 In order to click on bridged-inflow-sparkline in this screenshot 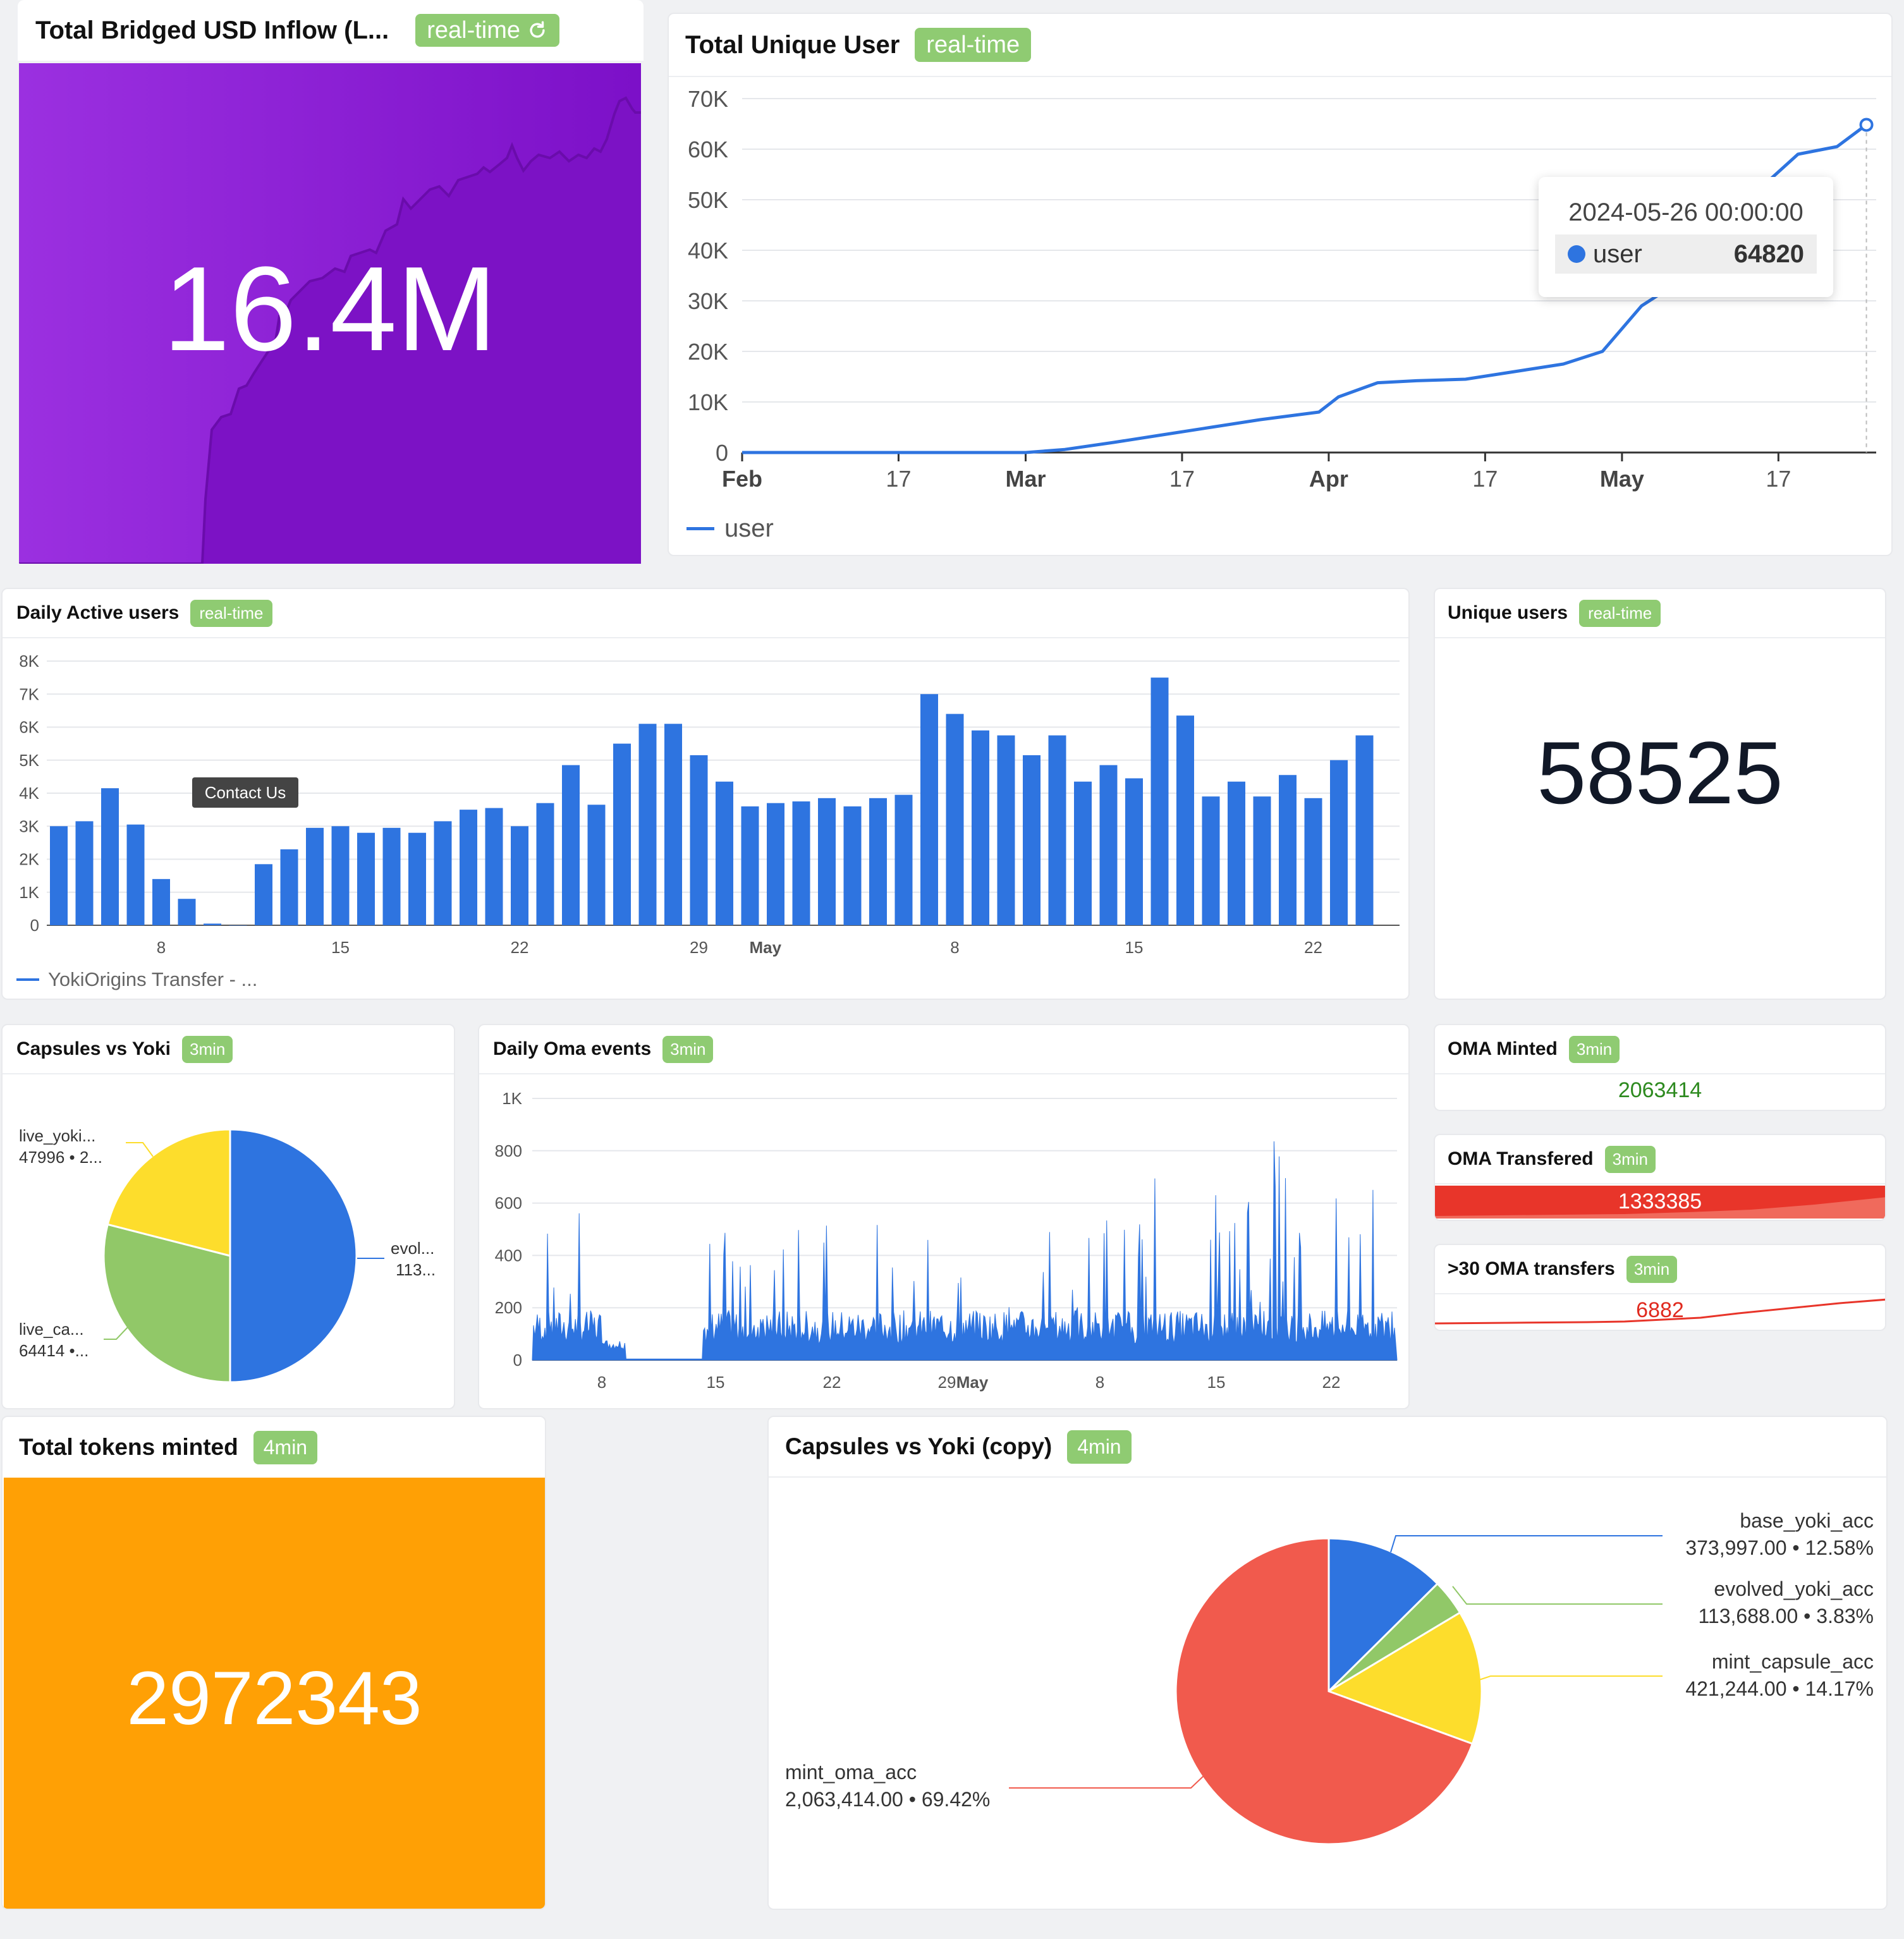, I will do `click(330, 330)`.